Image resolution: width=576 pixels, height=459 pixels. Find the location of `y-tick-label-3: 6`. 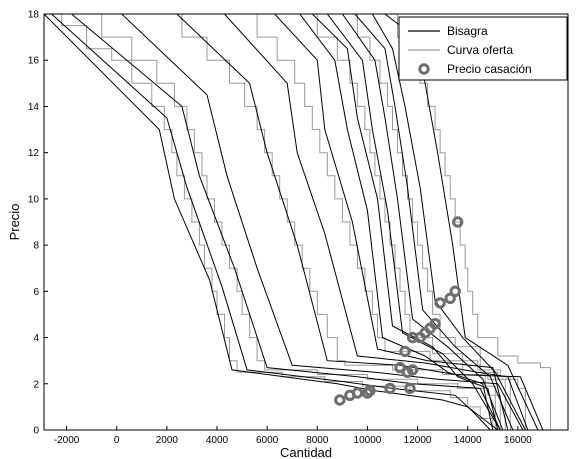

y-tick-label-3: 6 is located at coordinates (36, 292).